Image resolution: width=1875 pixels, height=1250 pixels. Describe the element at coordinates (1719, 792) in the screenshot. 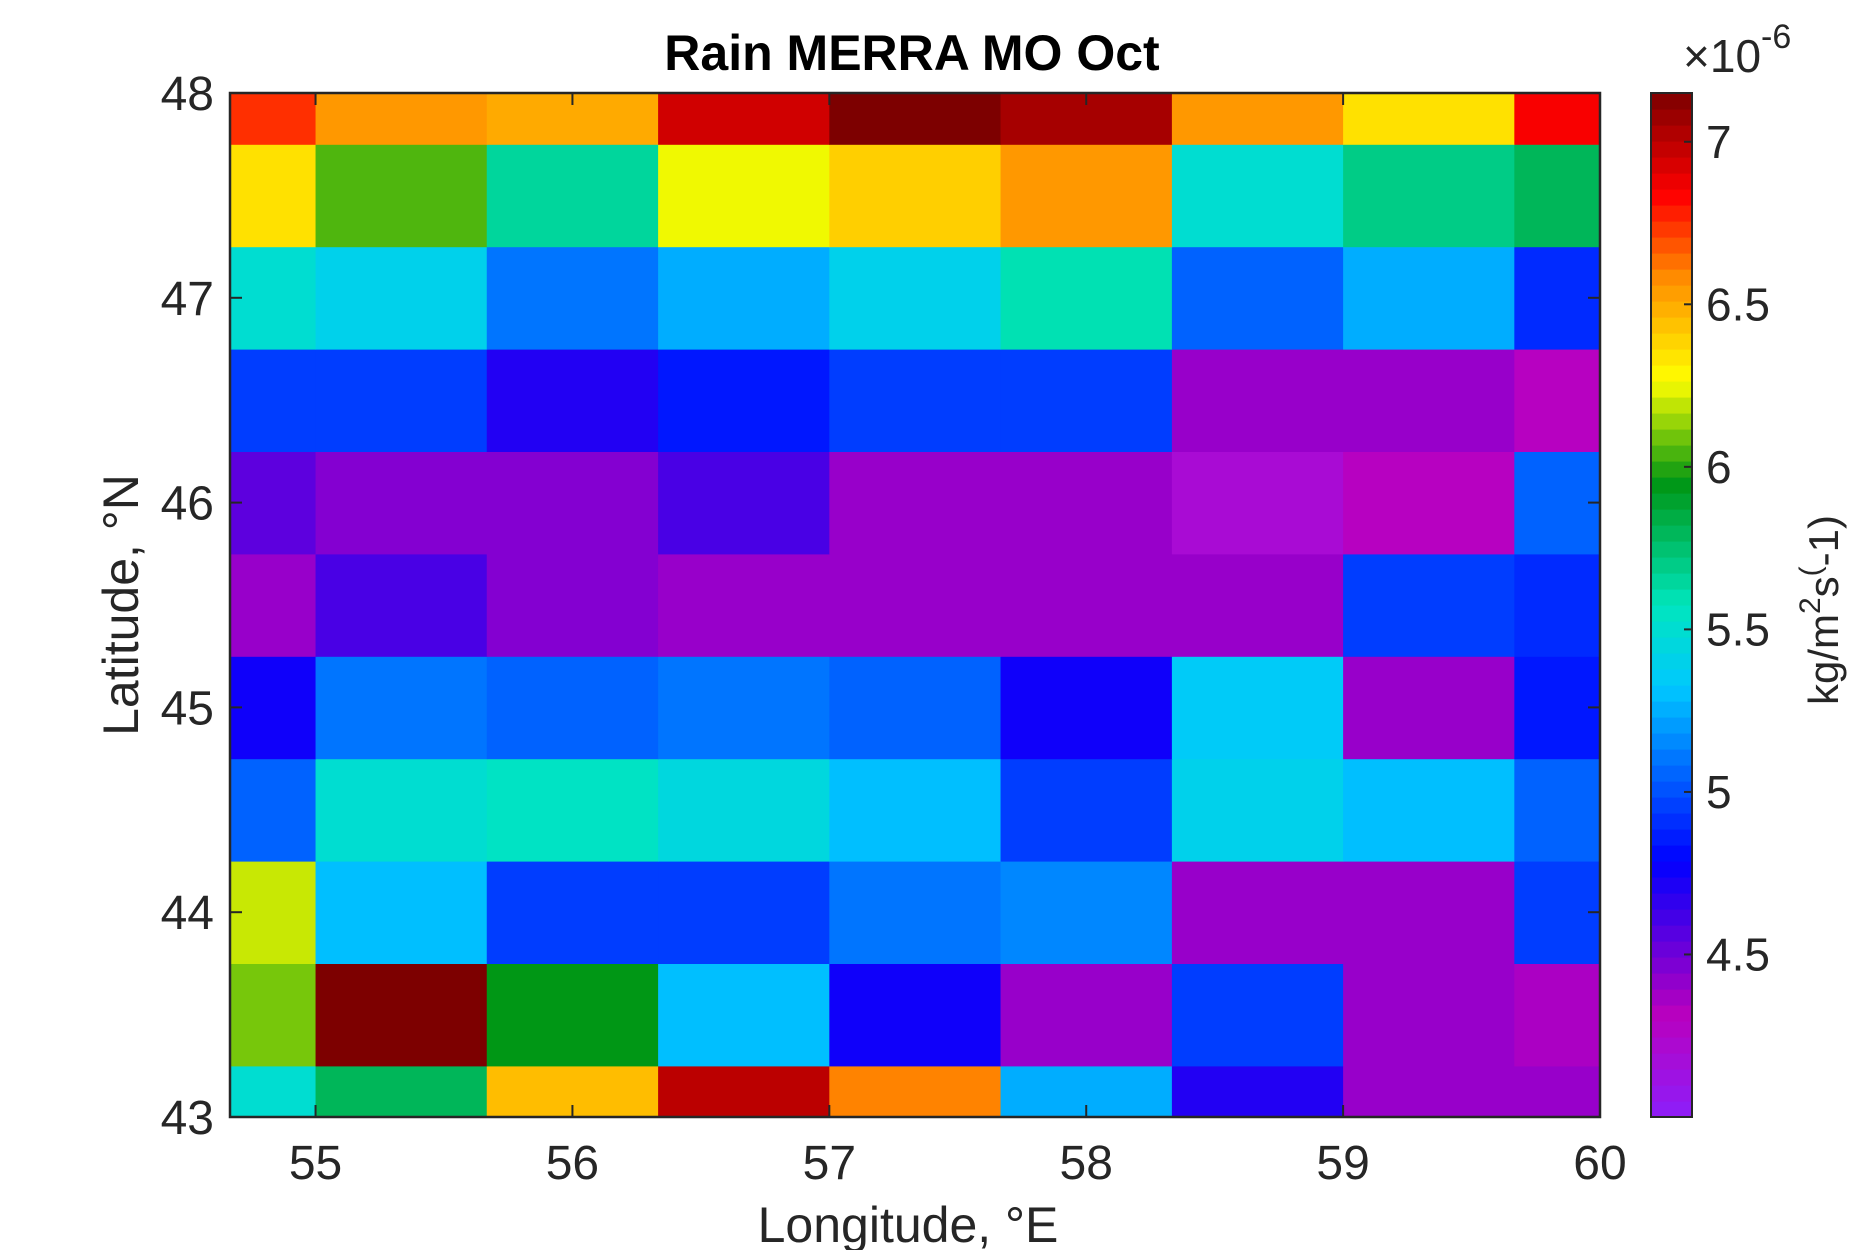

I see `colorbar-tick-label: 5` at that location.